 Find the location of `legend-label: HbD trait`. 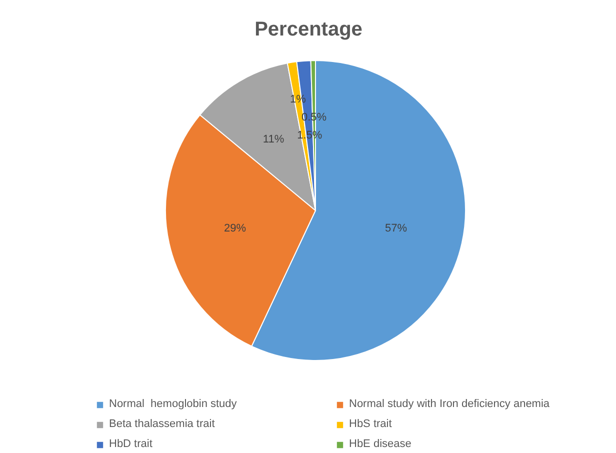

legend-label: HbD trait is located at coordinates (131, 444).